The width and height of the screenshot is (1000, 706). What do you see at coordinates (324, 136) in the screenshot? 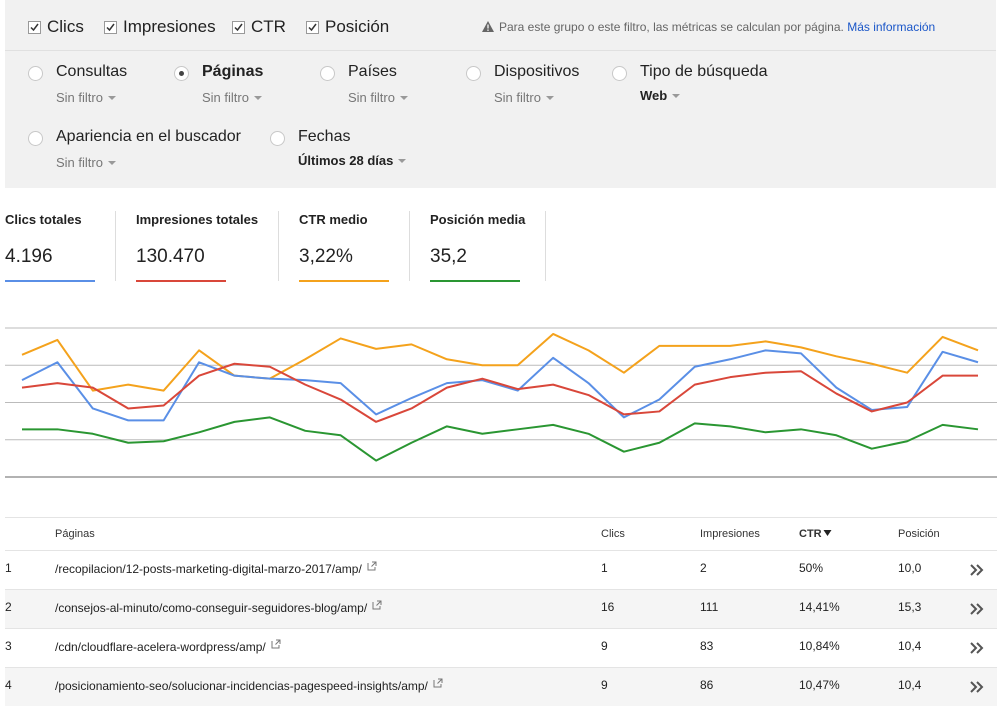
I see `group-label: Fechas` at bounding box center [324, 136].